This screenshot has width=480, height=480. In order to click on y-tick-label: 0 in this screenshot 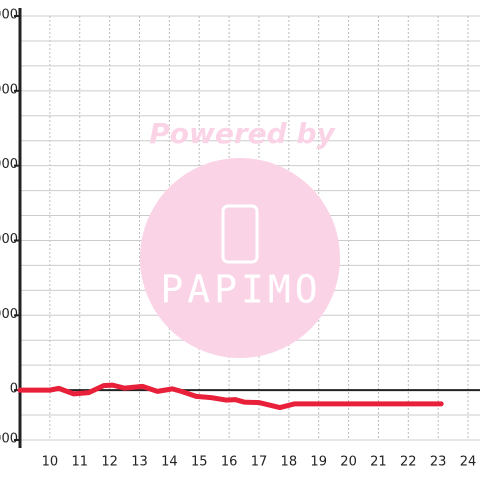, I will do `click(14, 389)`.